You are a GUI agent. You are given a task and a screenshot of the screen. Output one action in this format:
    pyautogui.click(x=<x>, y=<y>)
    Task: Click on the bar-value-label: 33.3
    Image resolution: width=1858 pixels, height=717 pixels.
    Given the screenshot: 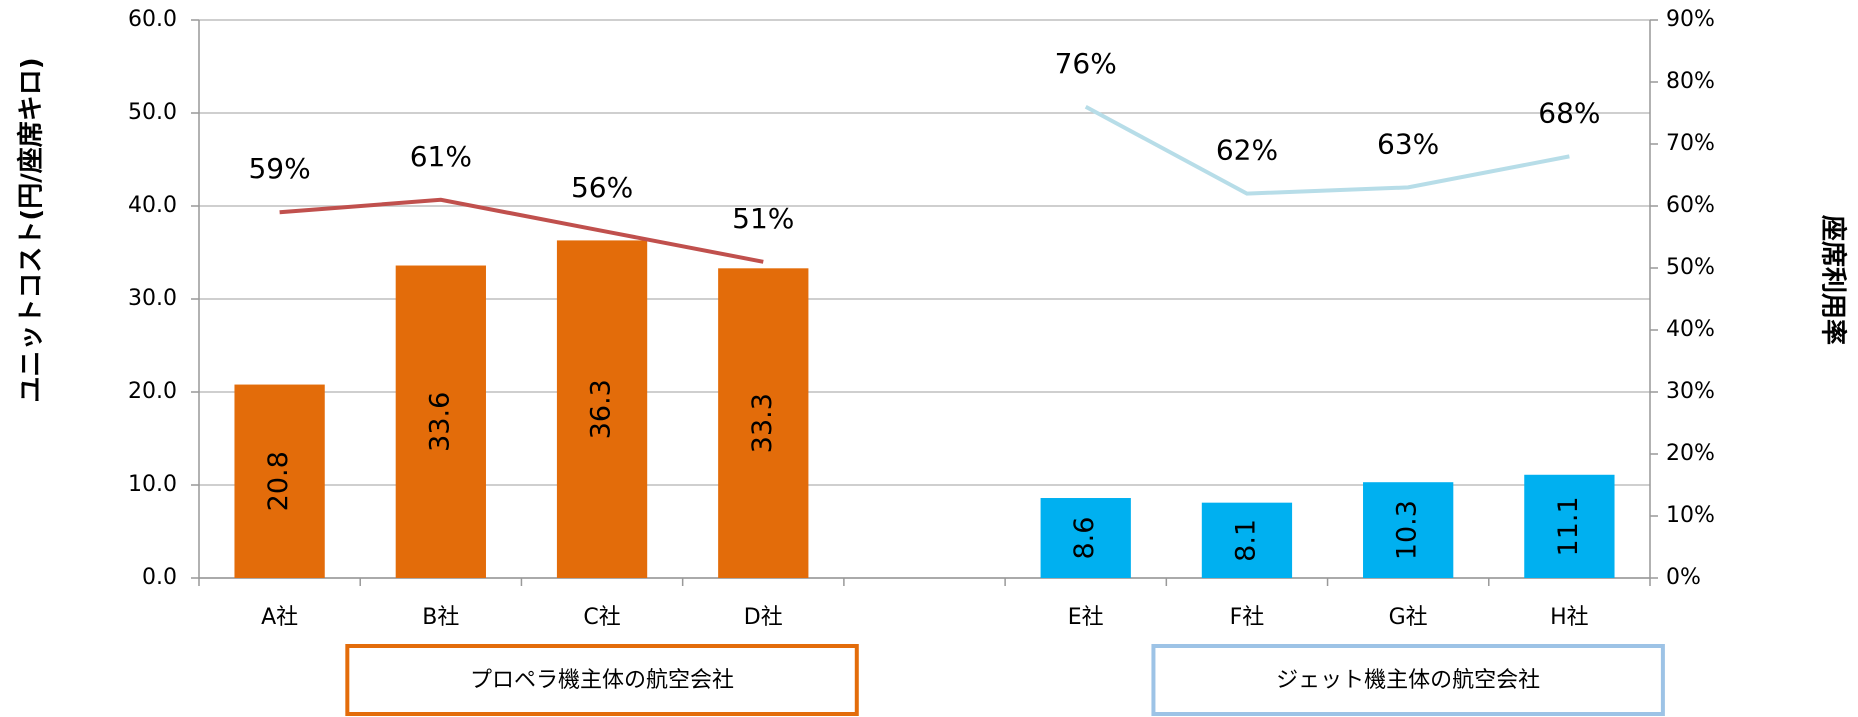 What is the action you would take?
    pyautogui.click(x=762, y=423)
    